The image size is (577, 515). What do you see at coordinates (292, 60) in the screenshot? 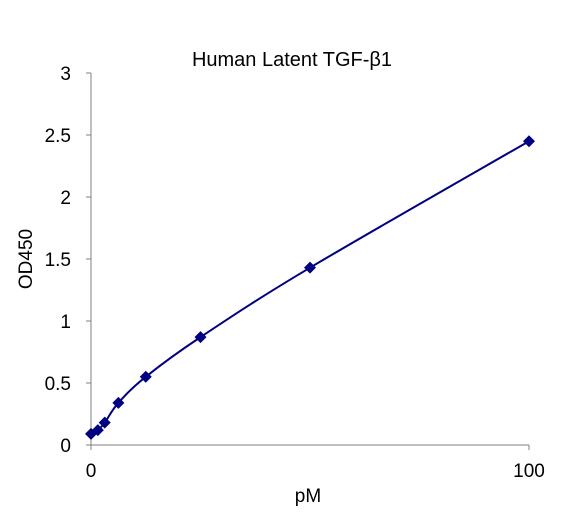
I see `chart-title: Human Latent TGF-β1` at bounding box center [292, 60].